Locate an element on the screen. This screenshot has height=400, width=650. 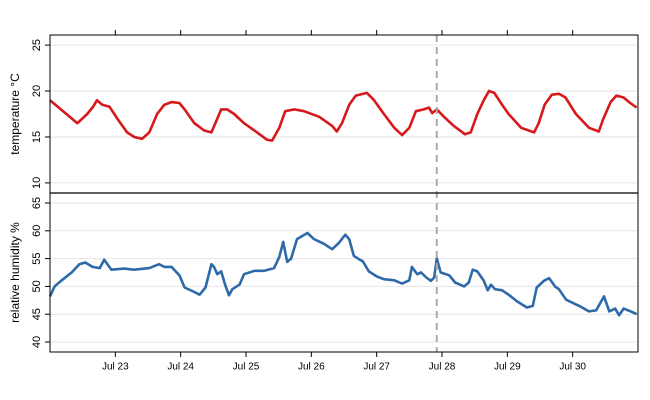
x-tick-label: Jul 23 is located at coordinates (115, 367).